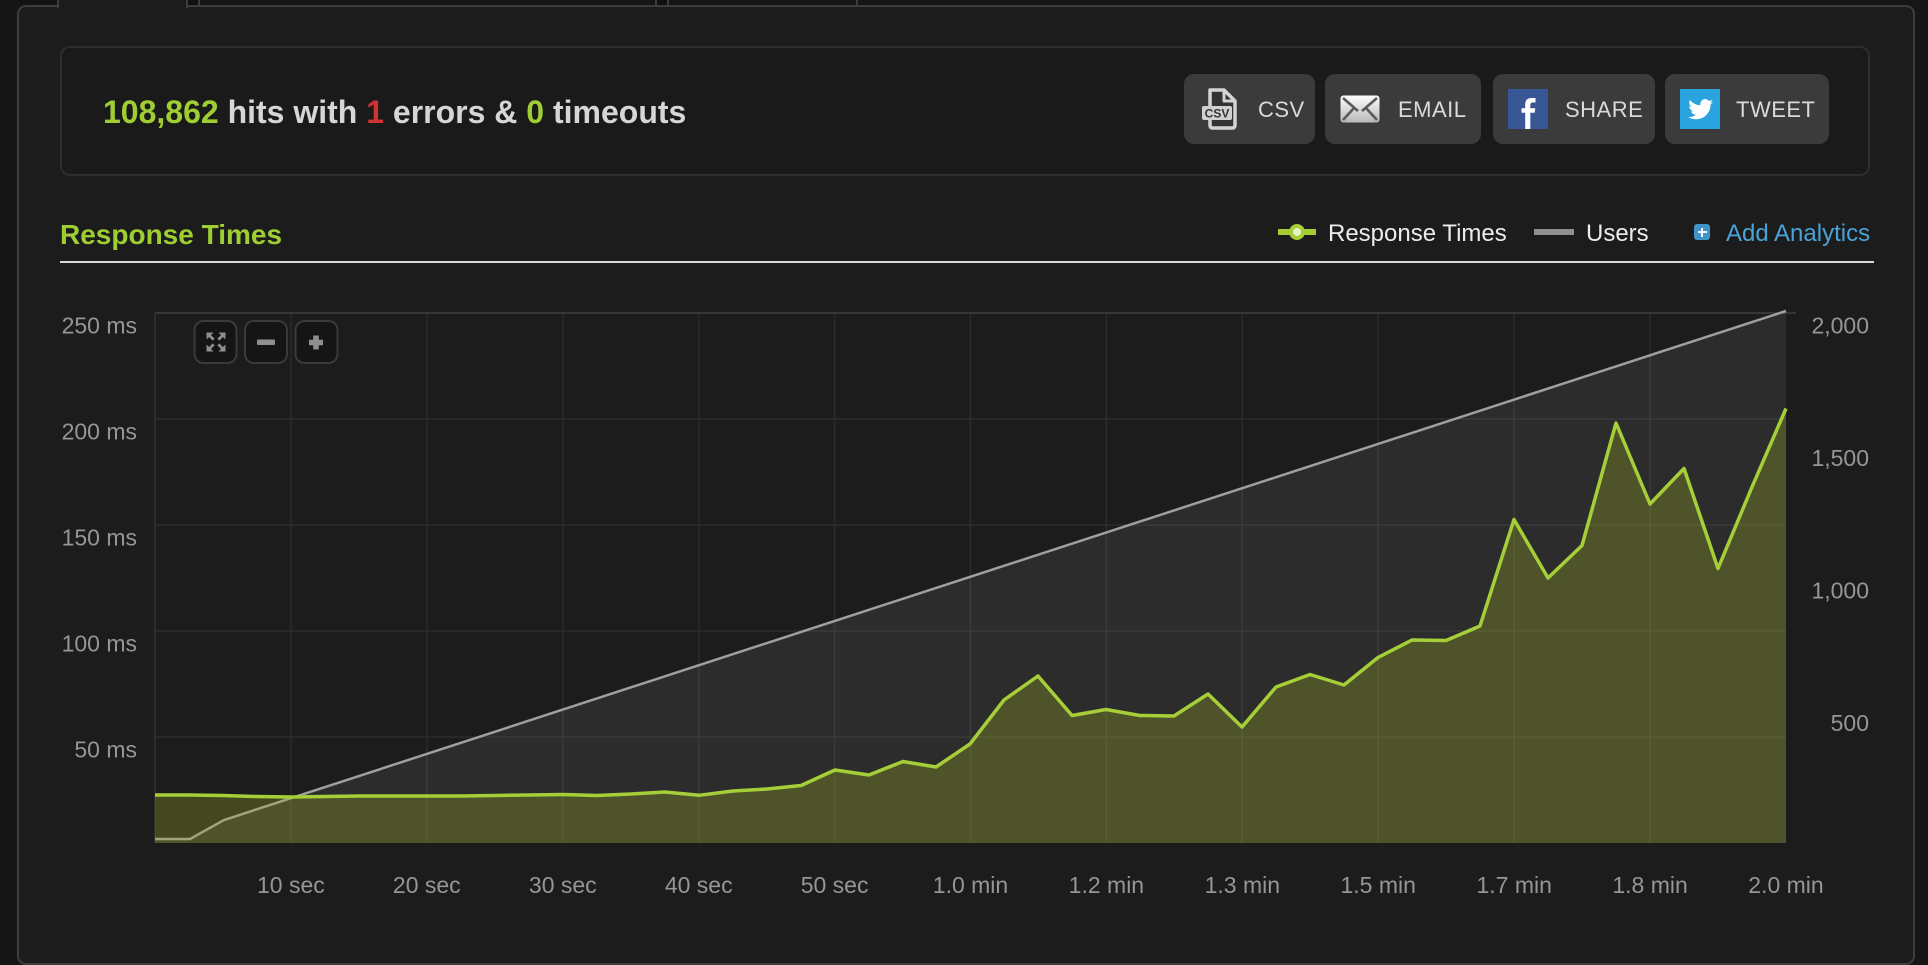 The image size is (1928, 965). What do you see at coordinates (99, 538) in the screenshot?
I see `svg-text: 150 ms` at bounding box center [99, 538].